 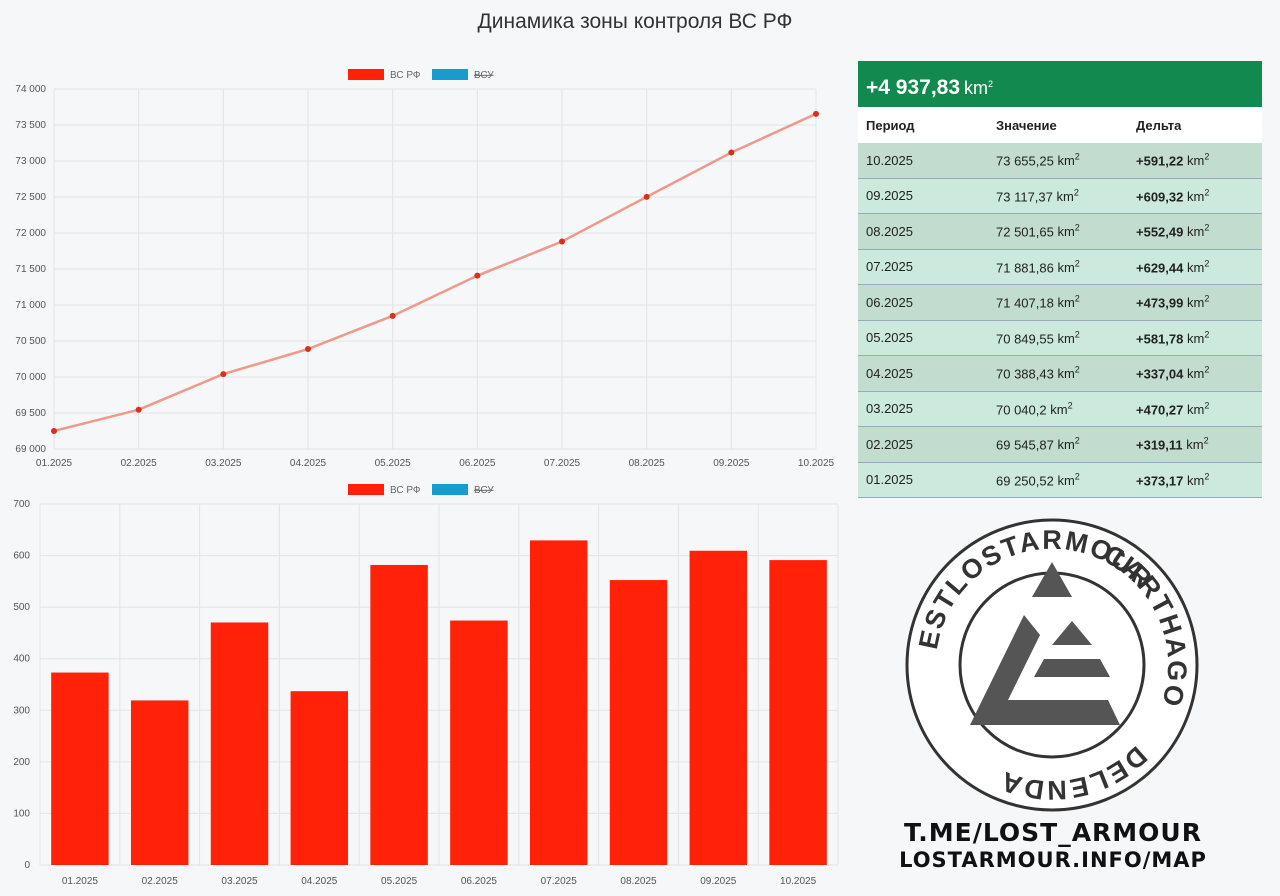 What do you see at coordinates (889, 480) in the screenshot?
I see `cell-period: 01.2025` at bounding box center [889, 480].